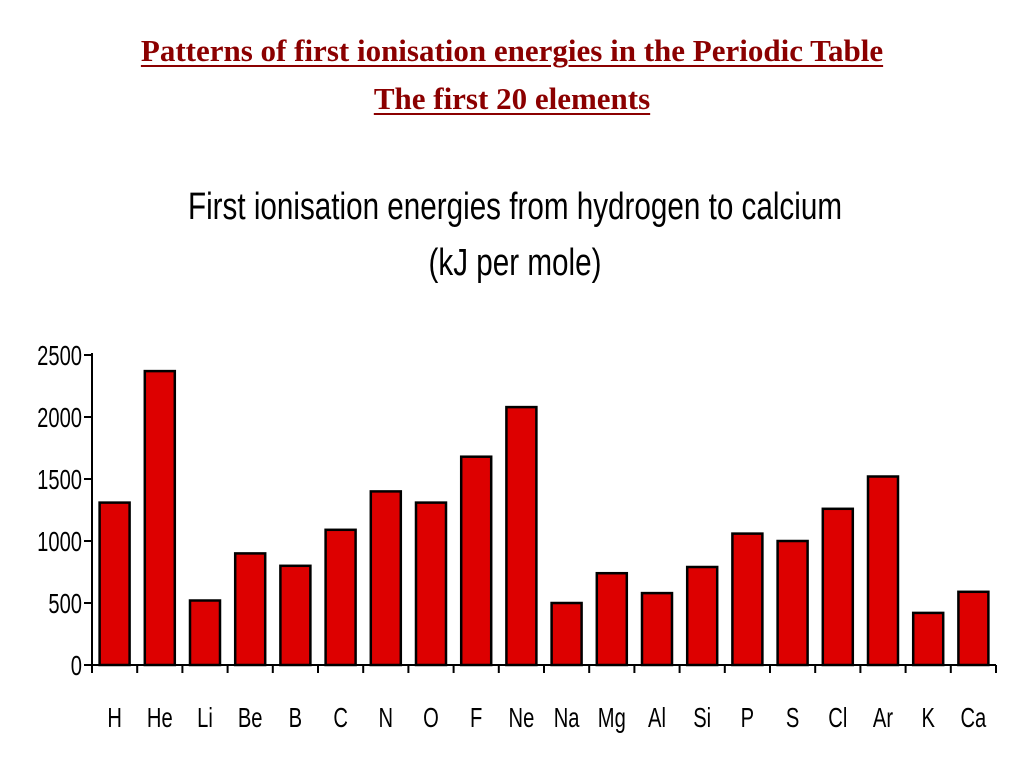 This screenshot has width=1024, height=768. I want to click on x-tick-label-li: Li, so click(205, 718).